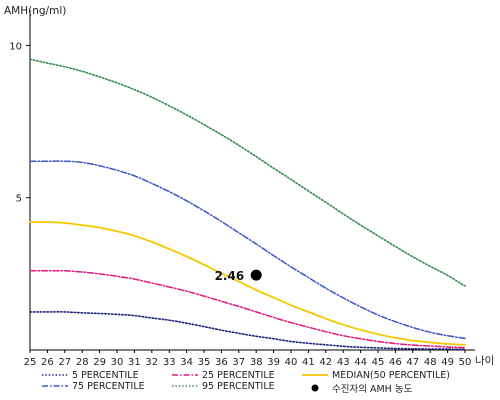  What do you see at coordinates (484, 361) in the screenshot?
I see `x-axis-label: 나이` at bounding box center [484, 361].